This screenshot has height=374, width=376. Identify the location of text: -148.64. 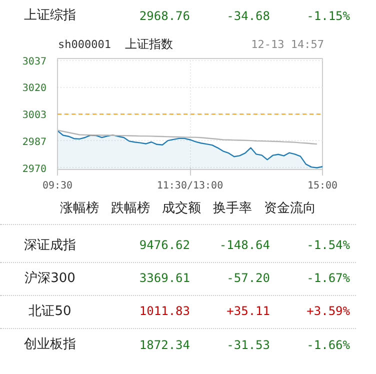
(244, 245).